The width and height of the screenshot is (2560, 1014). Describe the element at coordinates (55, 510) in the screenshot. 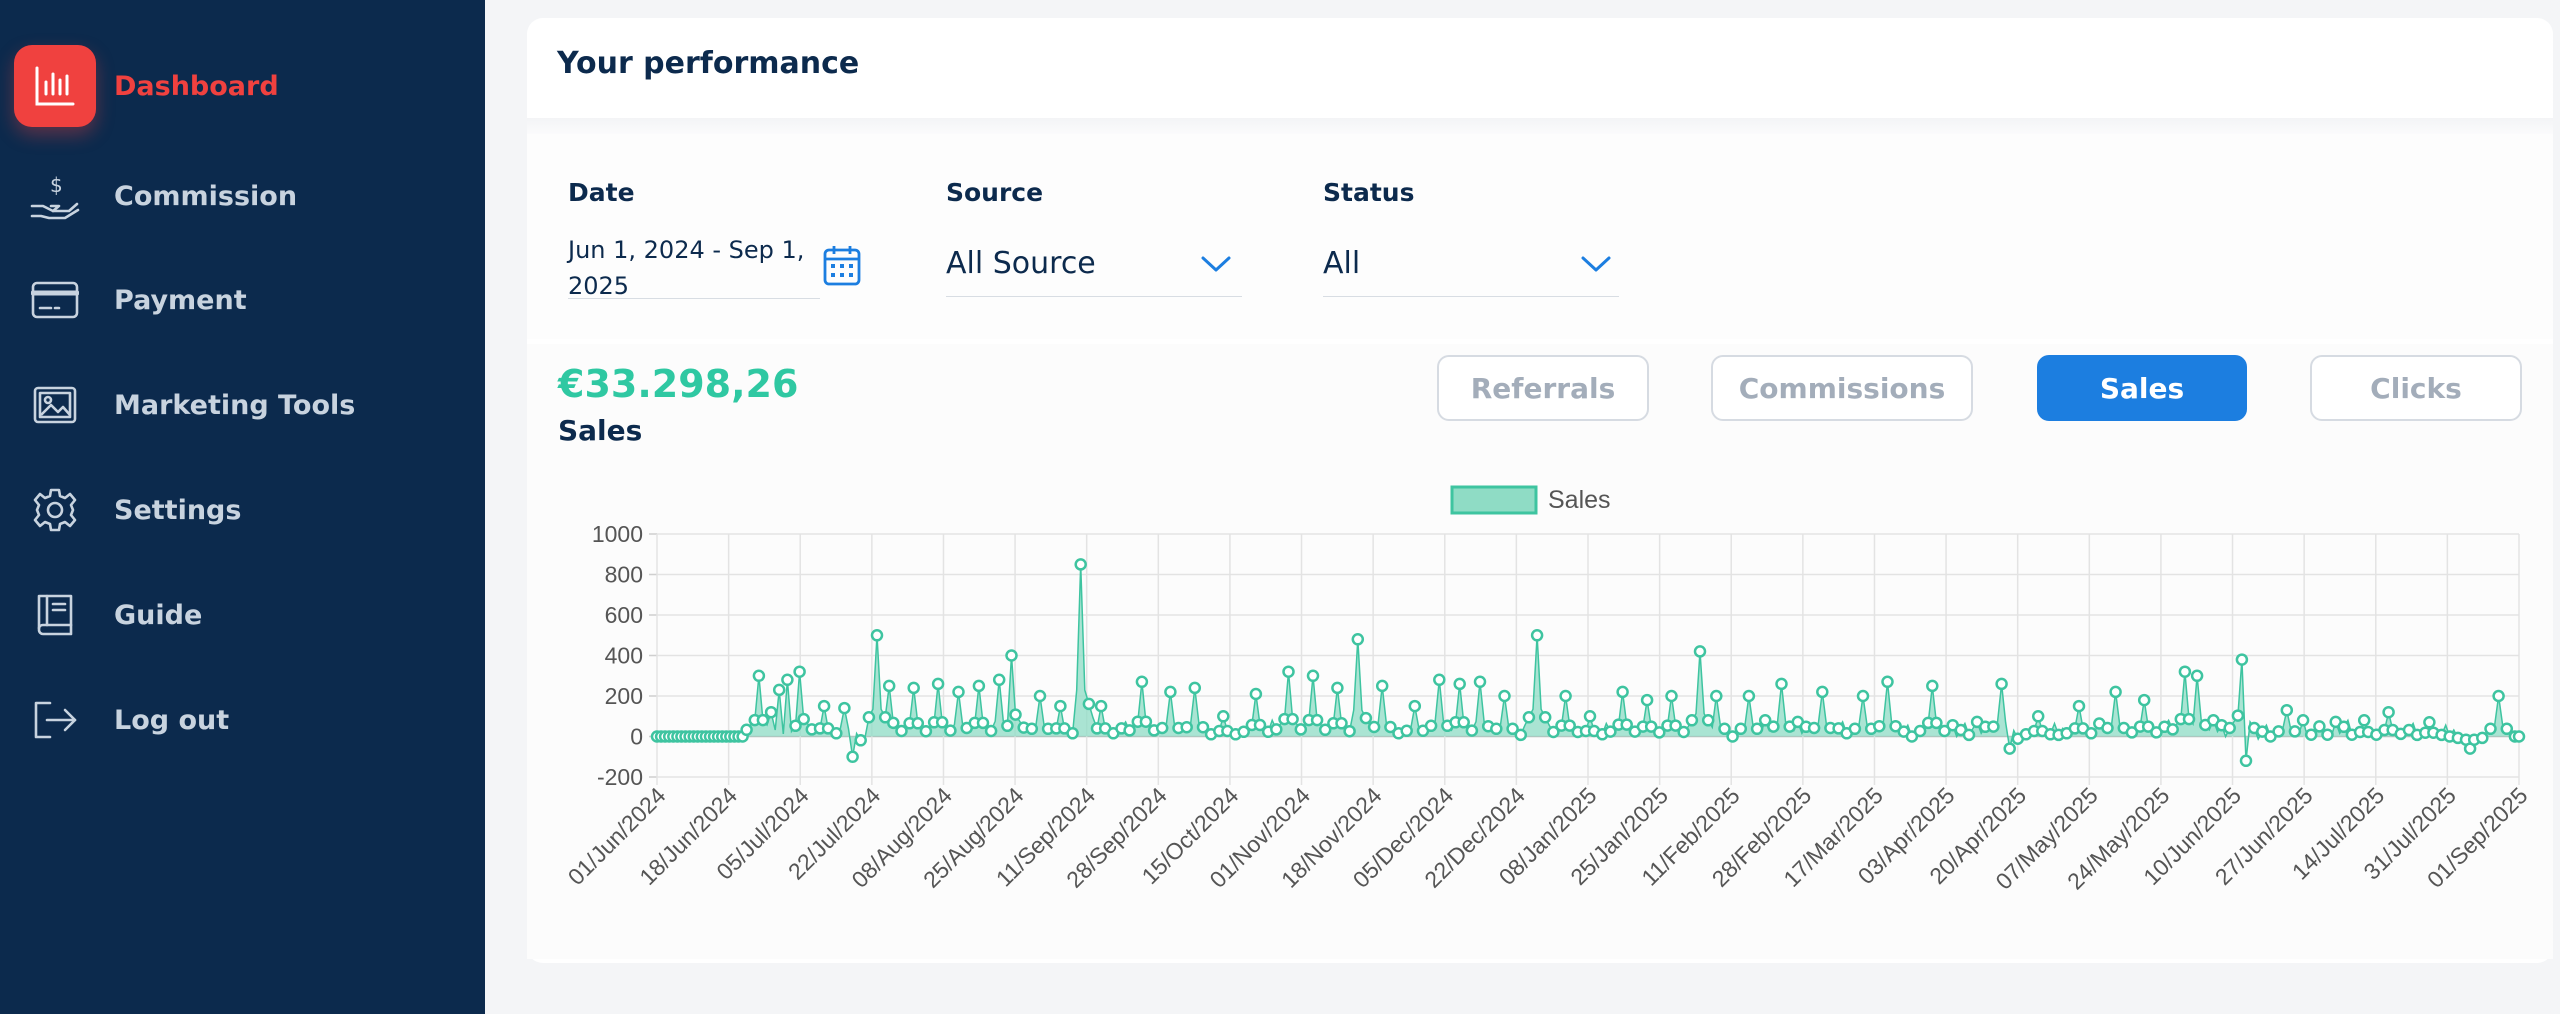

I see `gear-icon` at that location.